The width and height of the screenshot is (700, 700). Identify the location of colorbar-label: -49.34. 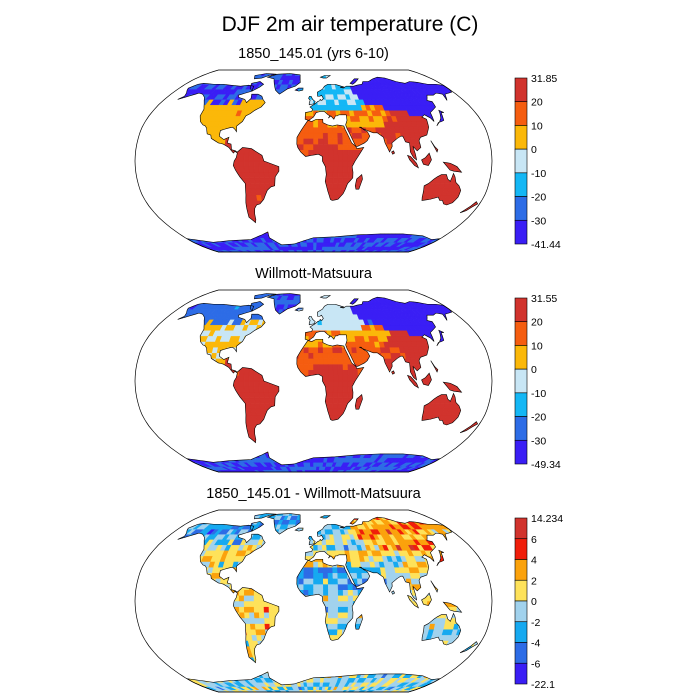
(546, 465).